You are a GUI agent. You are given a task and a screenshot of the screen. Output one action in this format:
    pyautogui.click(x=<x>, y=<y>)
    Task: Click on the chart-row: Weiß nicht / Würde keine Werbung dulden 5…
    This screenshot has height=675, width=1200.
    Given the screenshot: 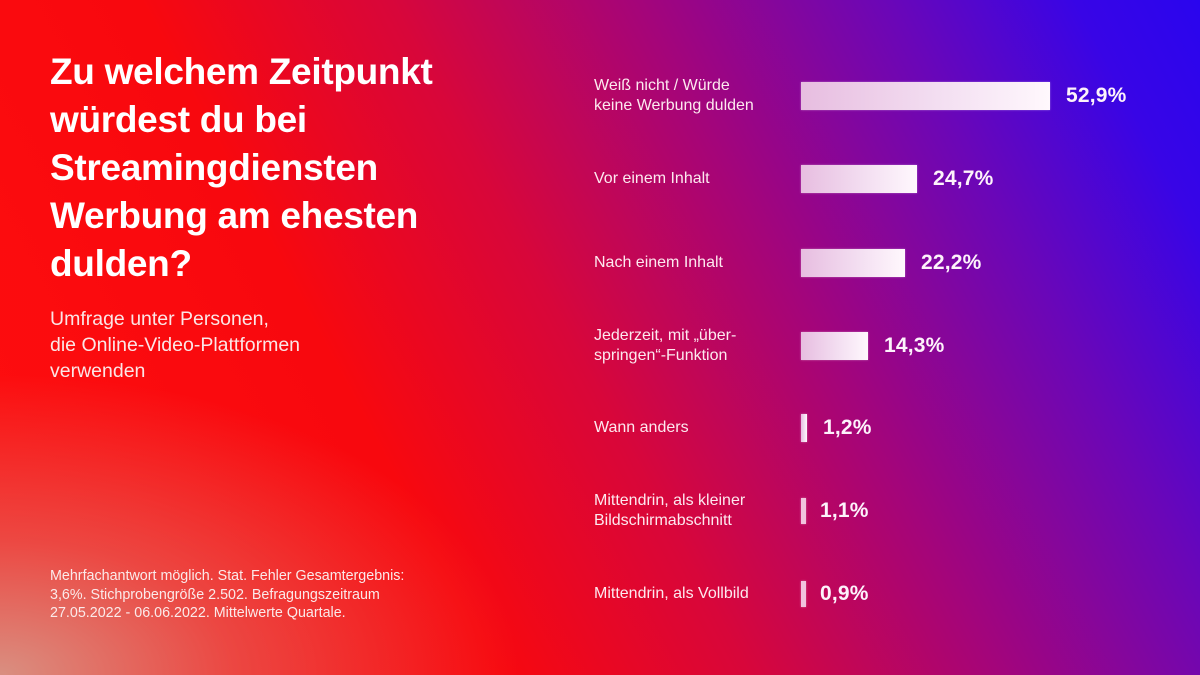 What is the action you would take?
    pyautogui.click(x=894, y=96)
    